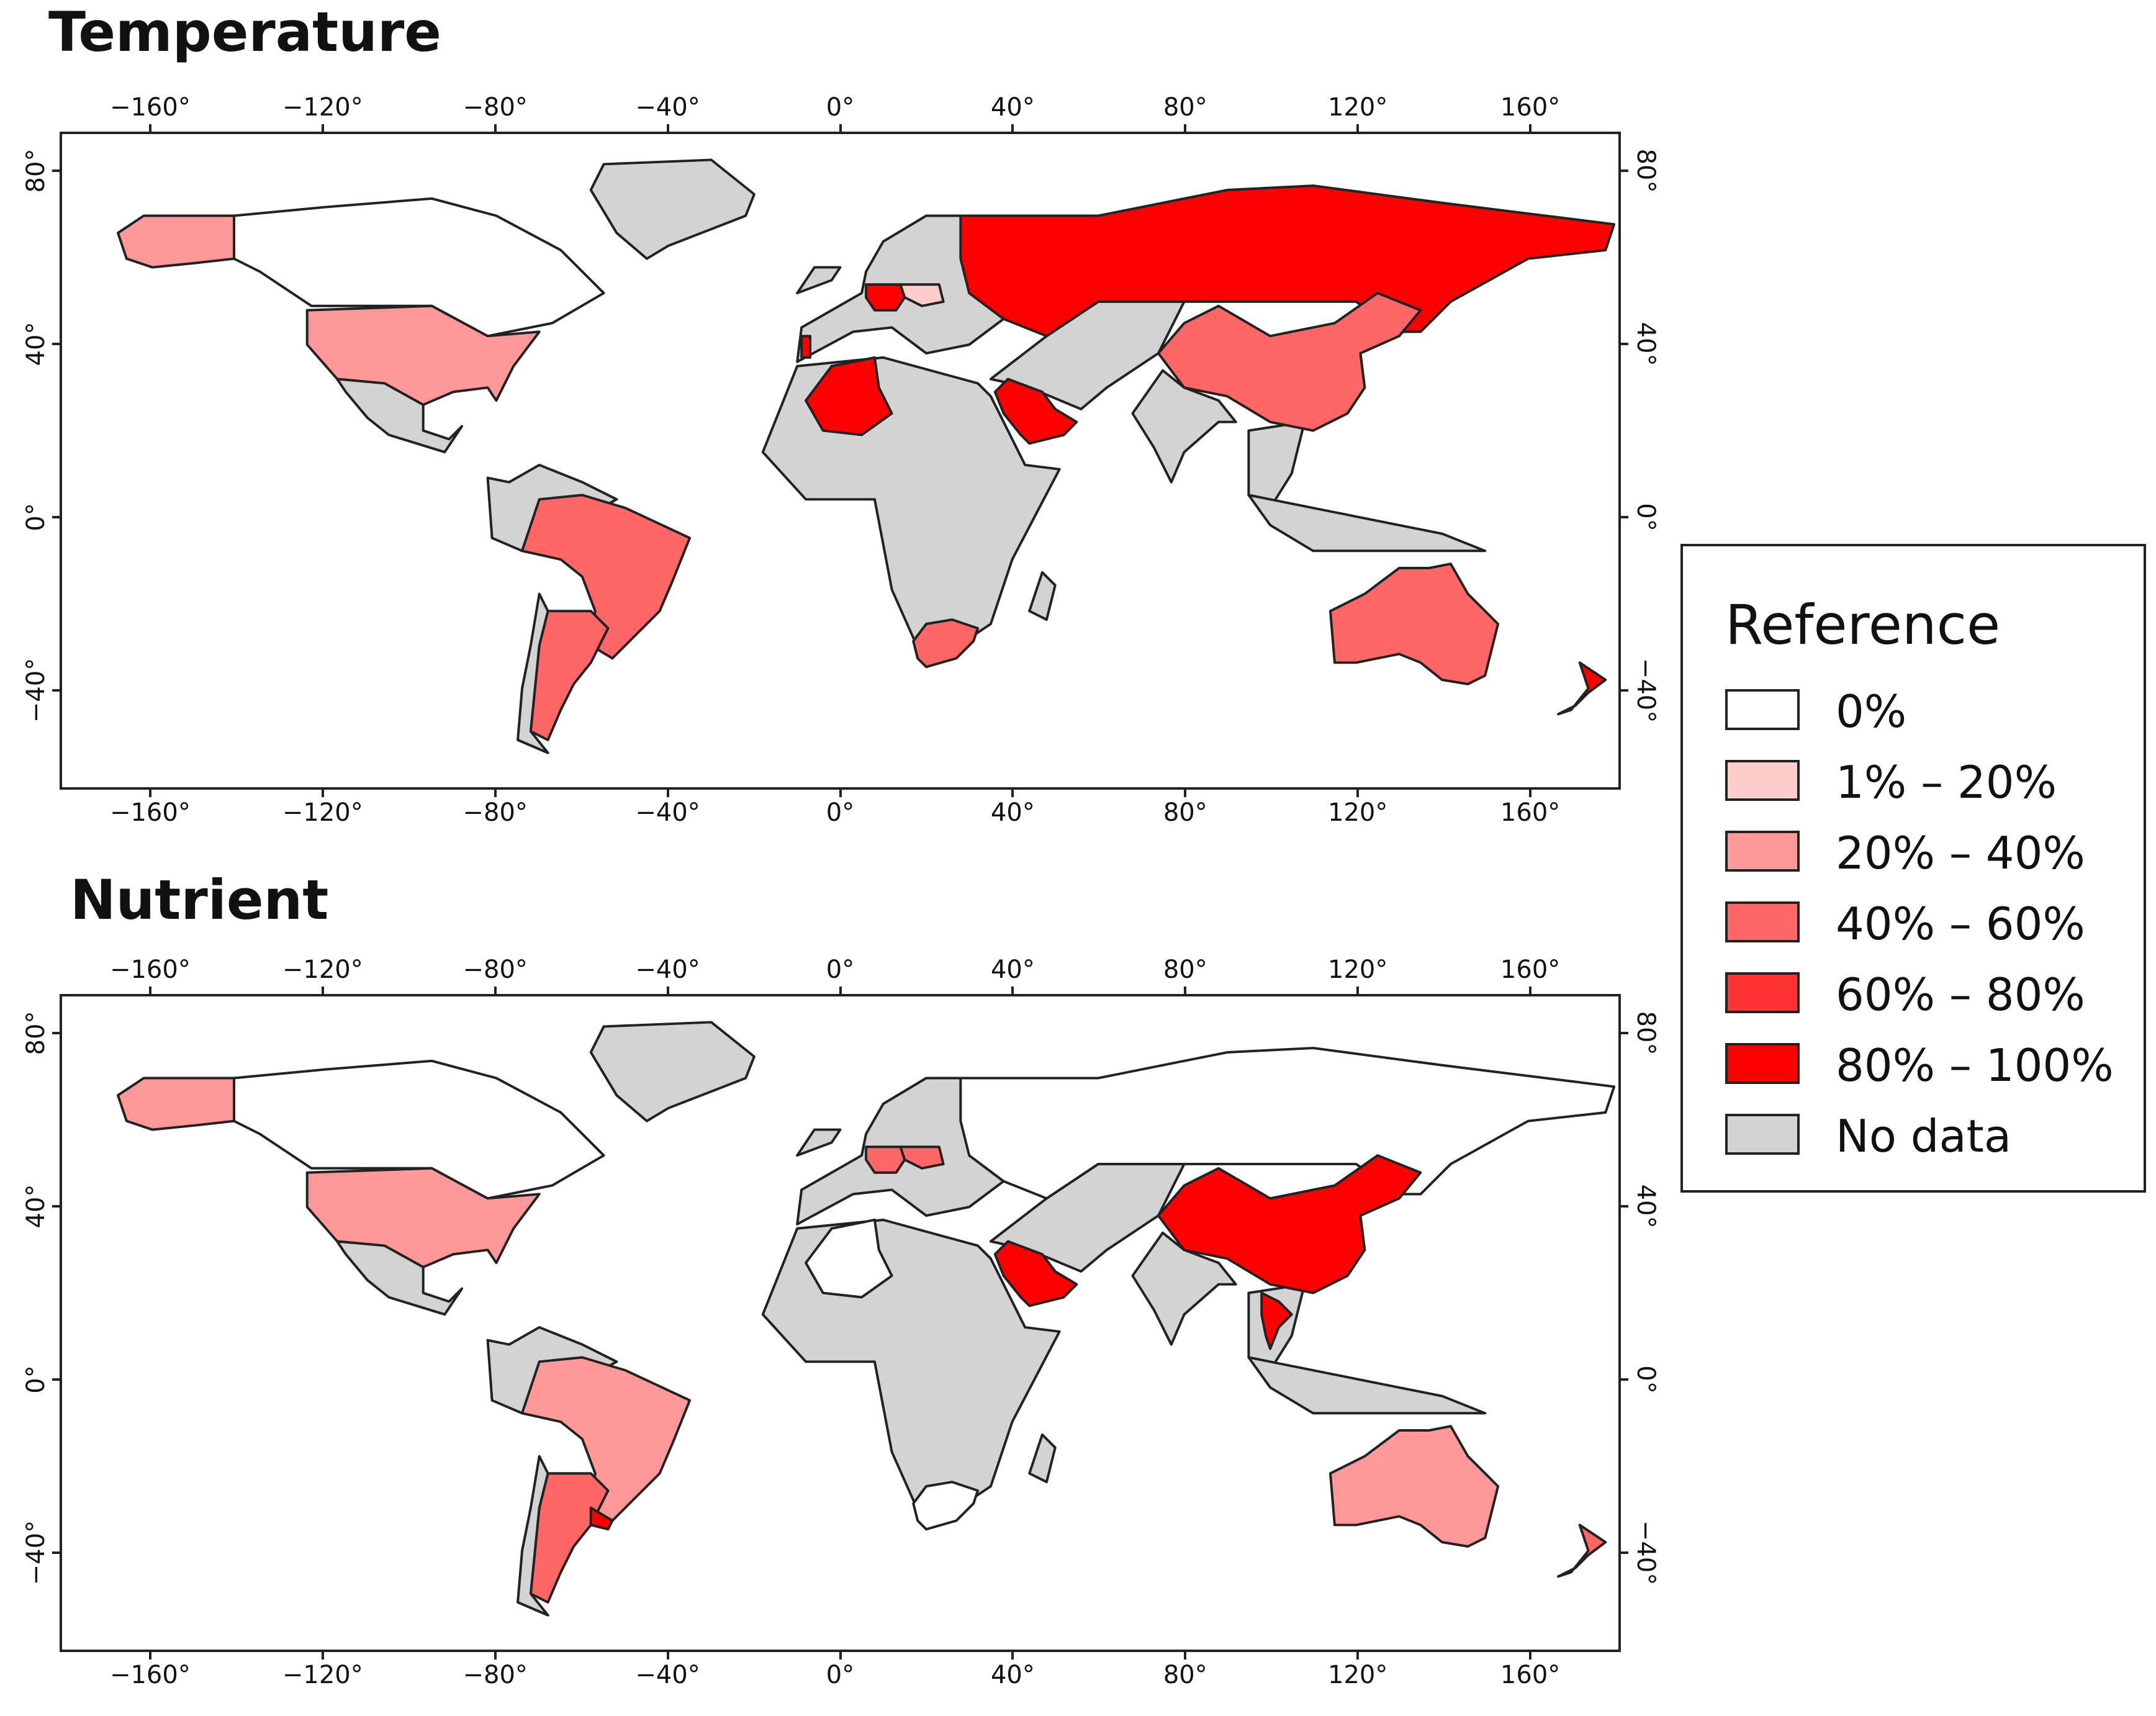 Image resolution: width=2156 pixels, height=1716 pixels. Describe the element at coordinates (495, 1675) in the screenshot. I see `x-tick-label-bottom: −80°` at that location.